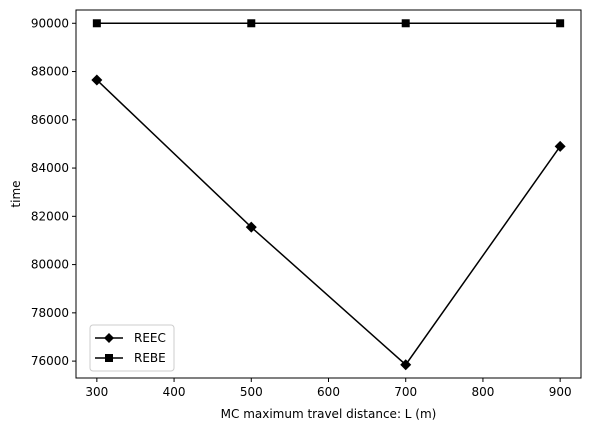  What do you see at coordinates (50, 313) in the screenshot?
I see `y-tick-label: 78000` at bounding box center [50, 313].